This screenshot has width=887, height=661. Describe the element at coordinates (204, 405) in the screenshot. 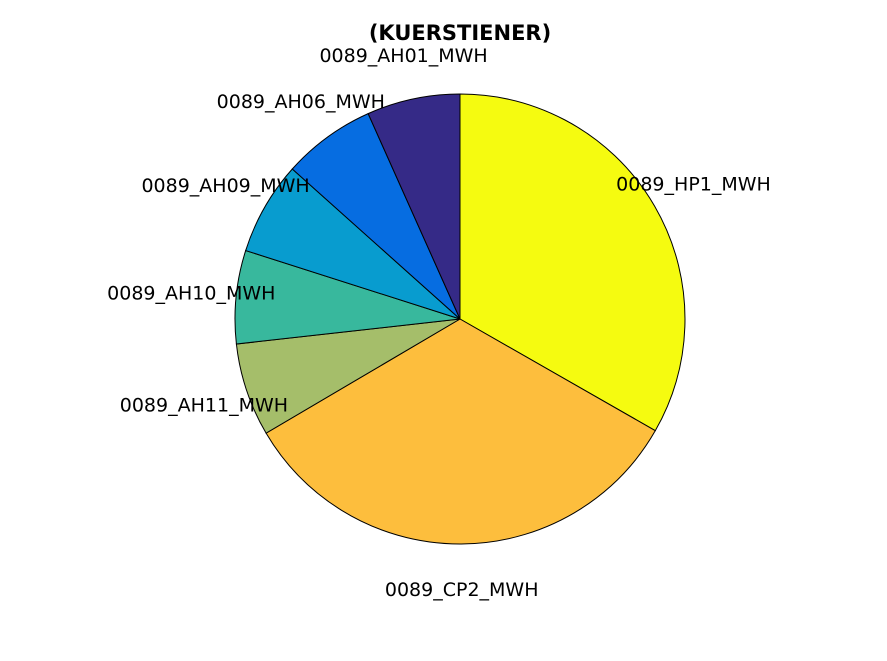

I see `pie-label-2: 0089_AH11_MWH` at that location.